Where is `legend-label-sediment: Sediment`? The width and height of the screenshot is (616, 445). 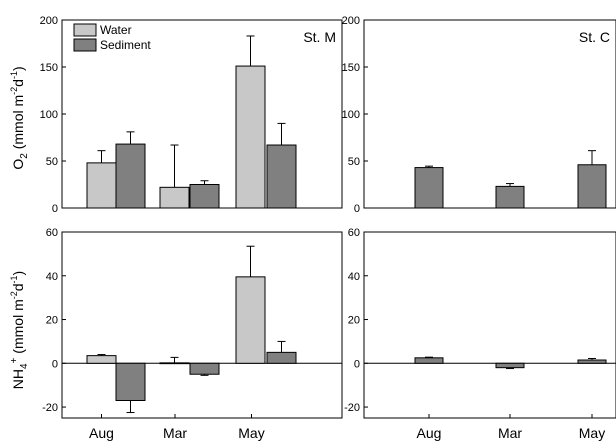 legend-label-sediment: Sediment is located at coordinates (125, 45).